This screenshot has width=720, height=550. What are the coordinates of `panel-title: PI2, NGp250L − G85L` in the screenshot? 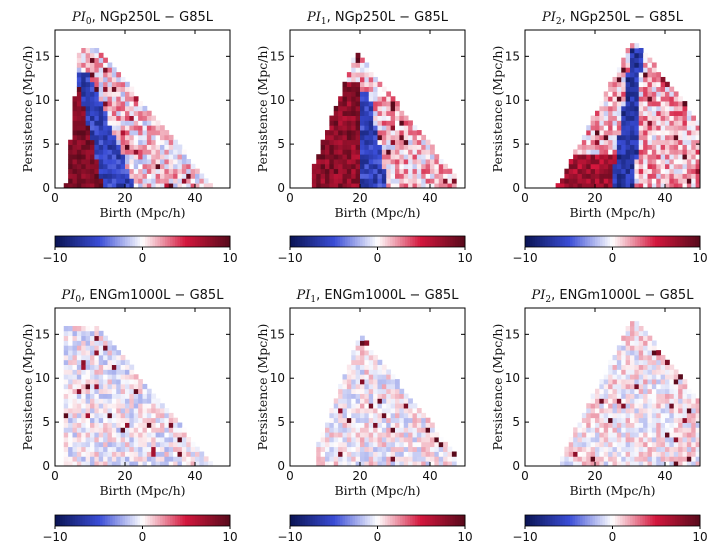 It's located at (612, 18).